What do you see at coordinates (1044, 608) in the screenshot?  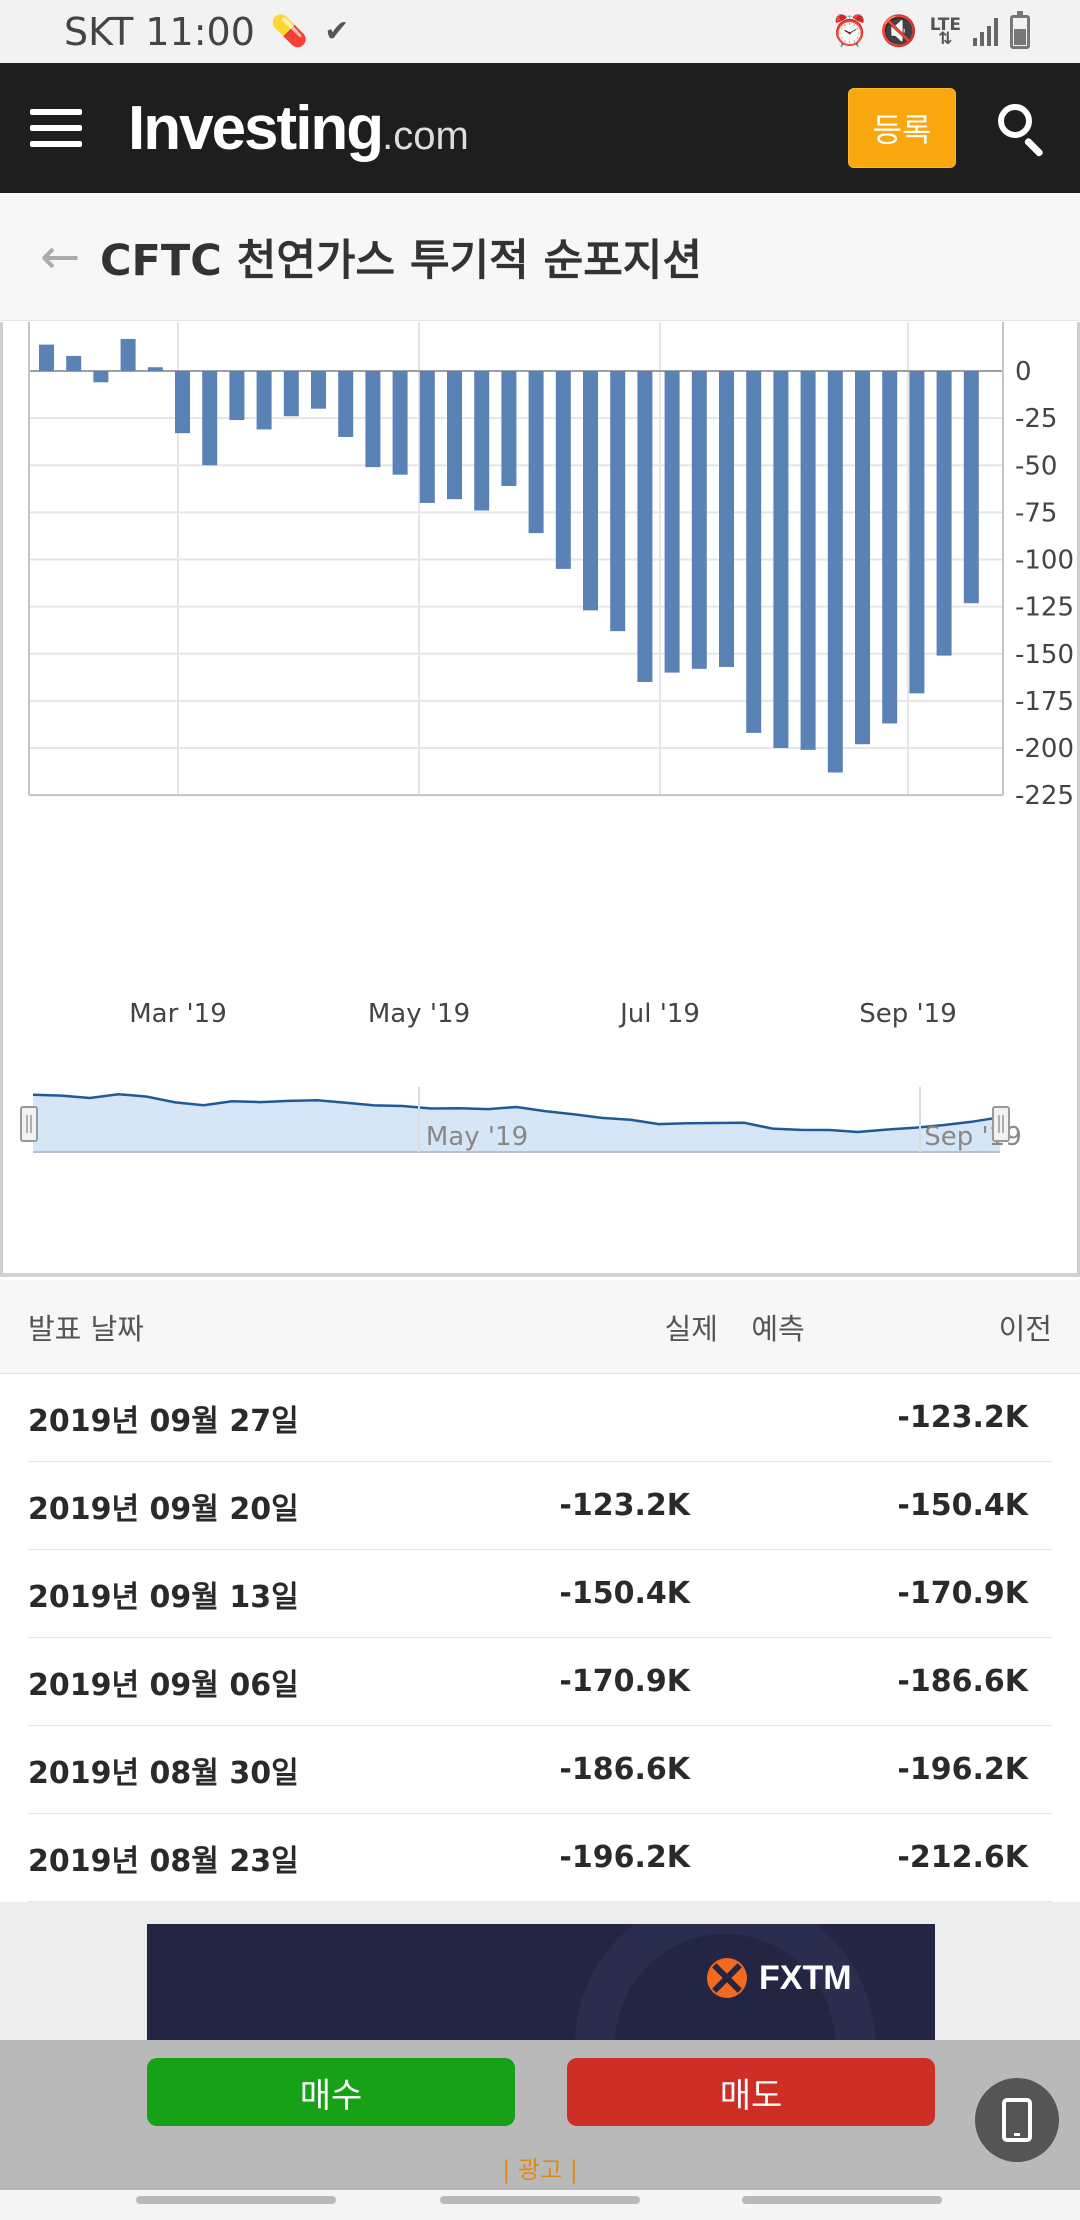 I see `y-tick-label: -125` at bounding box center [1044, 608].